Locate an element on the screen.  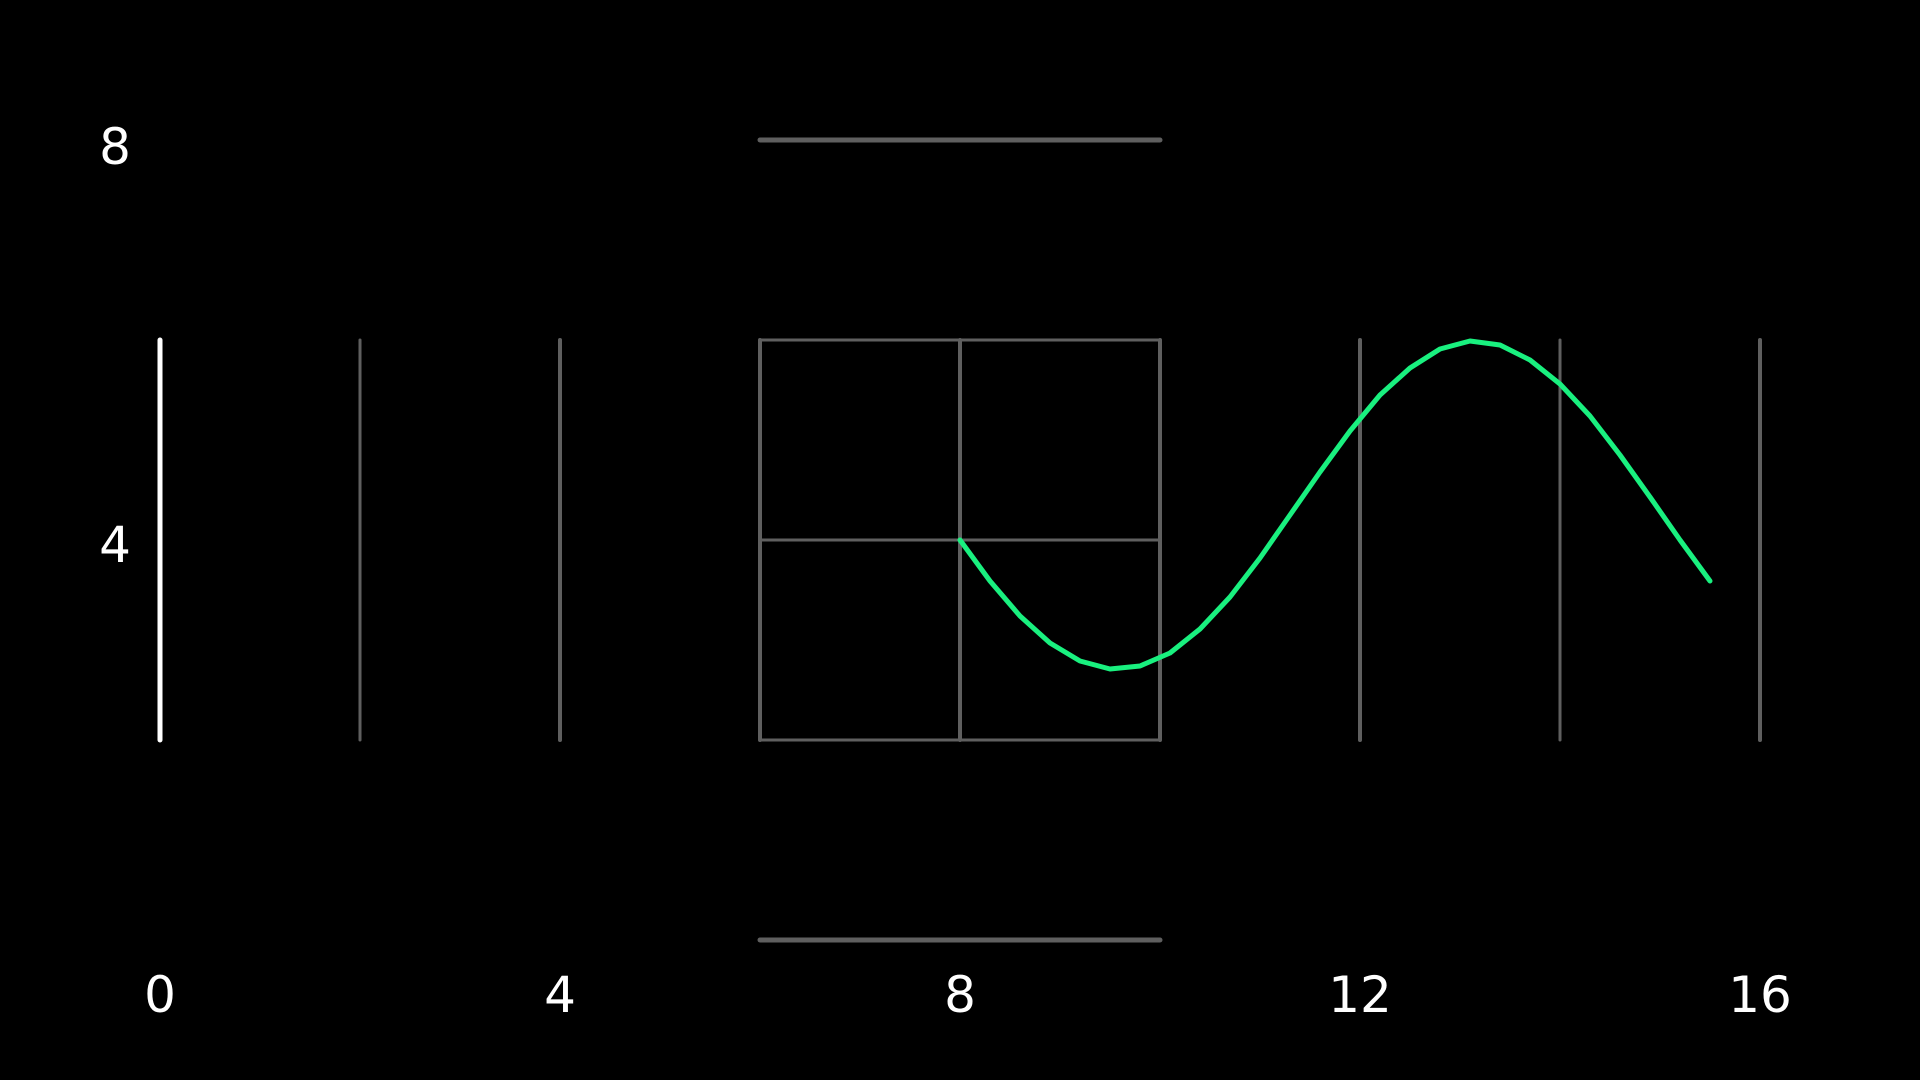
y-tick-labels: 48 is located at coordinates (115, 346).